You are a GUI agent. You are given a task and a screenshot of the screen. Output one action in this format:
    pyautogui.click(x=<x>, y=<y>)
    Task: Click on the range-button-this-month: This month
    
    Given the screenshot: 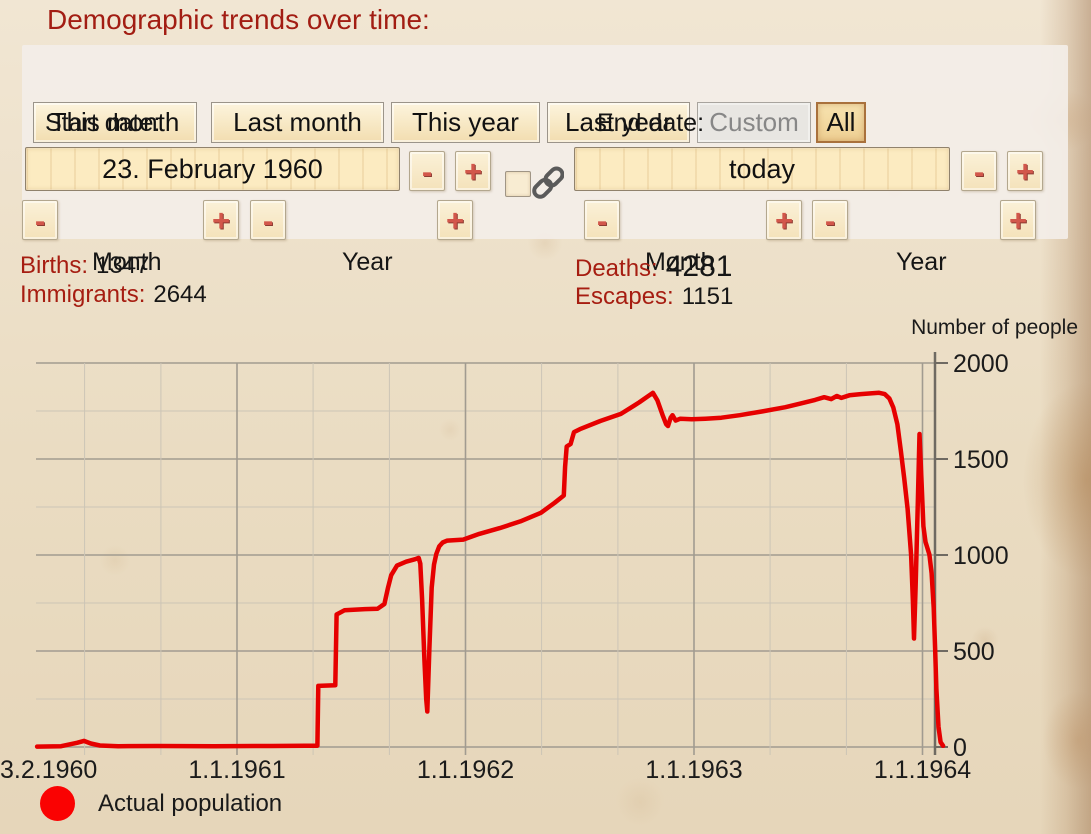 What is the action you would take?
    pyautogui.click(x=115, y=122)
    